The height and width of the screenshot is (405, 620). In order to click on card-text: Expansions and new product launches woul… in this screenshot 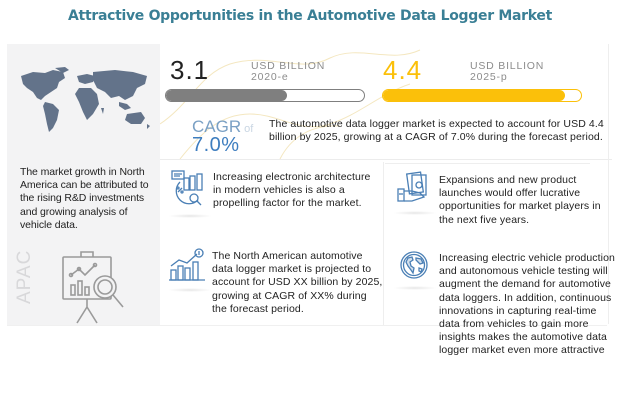, I will do `click(520, 200)`.